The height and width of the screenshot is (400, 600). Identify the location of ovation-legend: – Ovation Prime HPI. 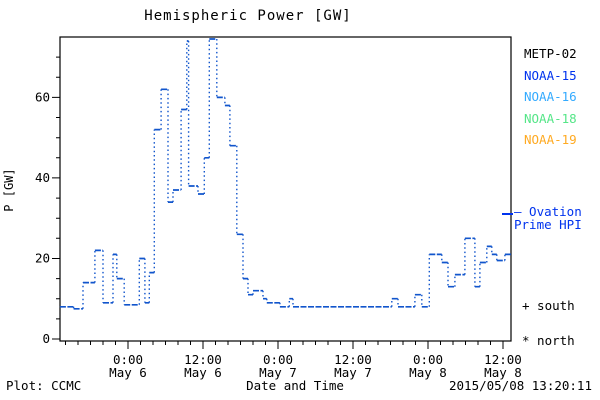
(548, 218).